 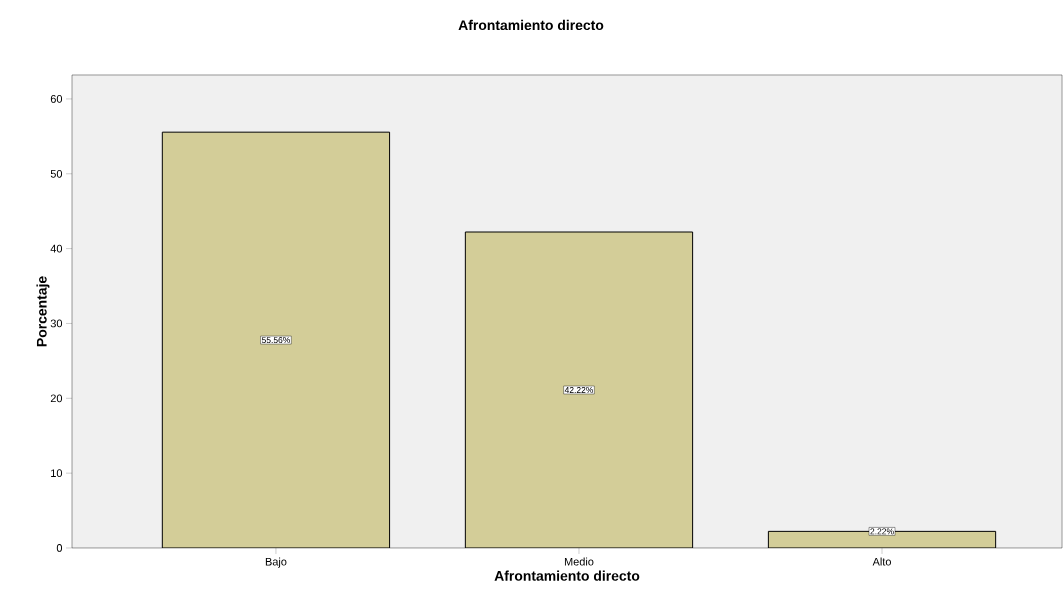 What do you see at coordinates (56, 99) in the screenshot?
I see `y-tick-label: 60` at bounding box center [56, 99].